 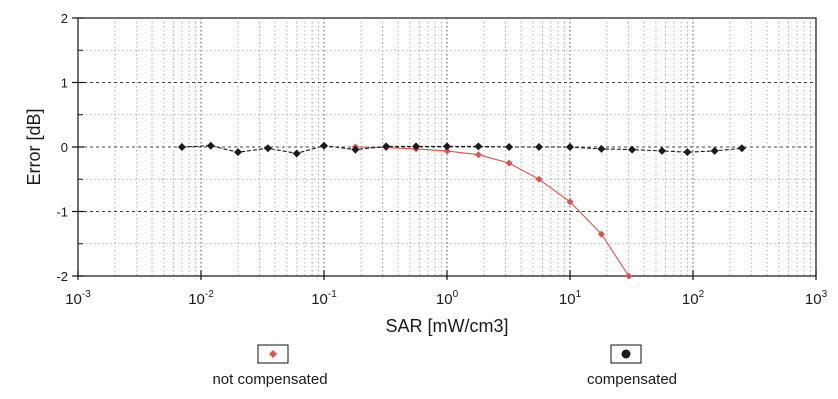 I want to click on y-axis-title: Error [dB], so click(x=34, y=146).